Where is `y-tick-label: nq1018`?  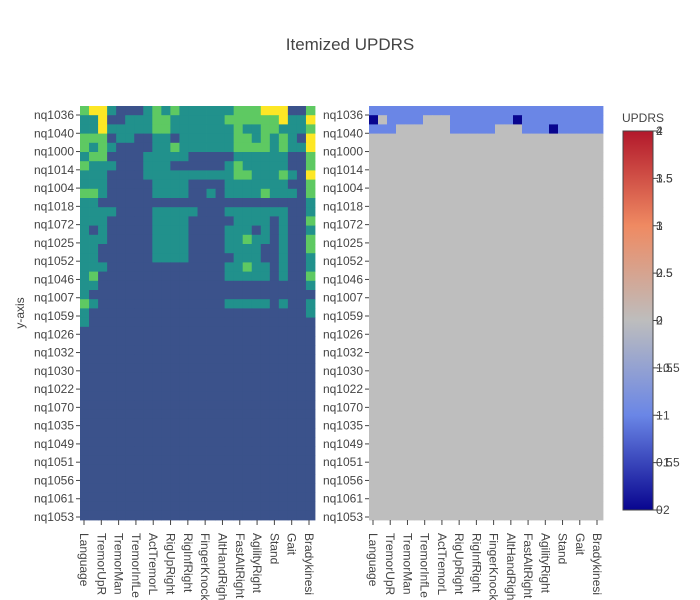
y-tick-label: nq1018 is located at coordinates (343, 206).